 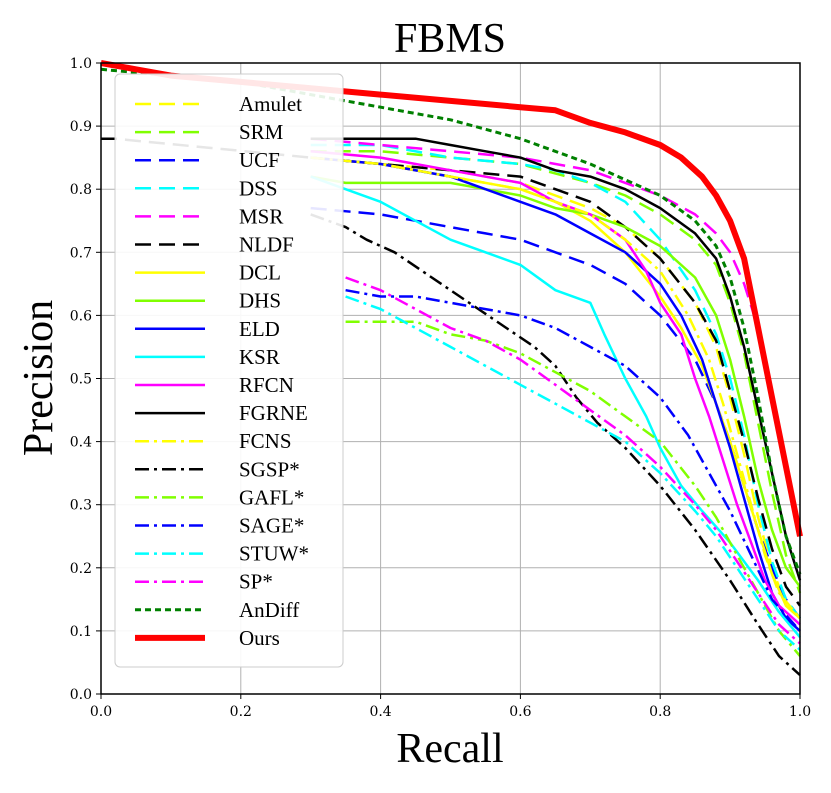 I want to click on legend-label: SRM, so click(x=261, y=132).